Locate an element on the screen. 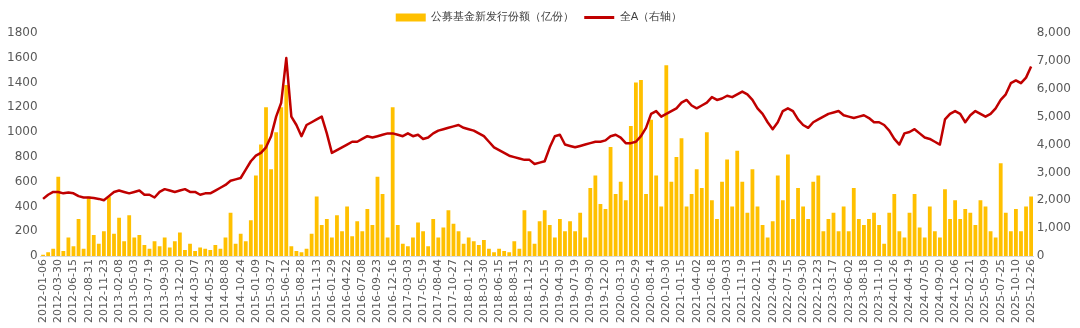  x-tick-label: 2012-01-06 is located at coordinates (42, 291).